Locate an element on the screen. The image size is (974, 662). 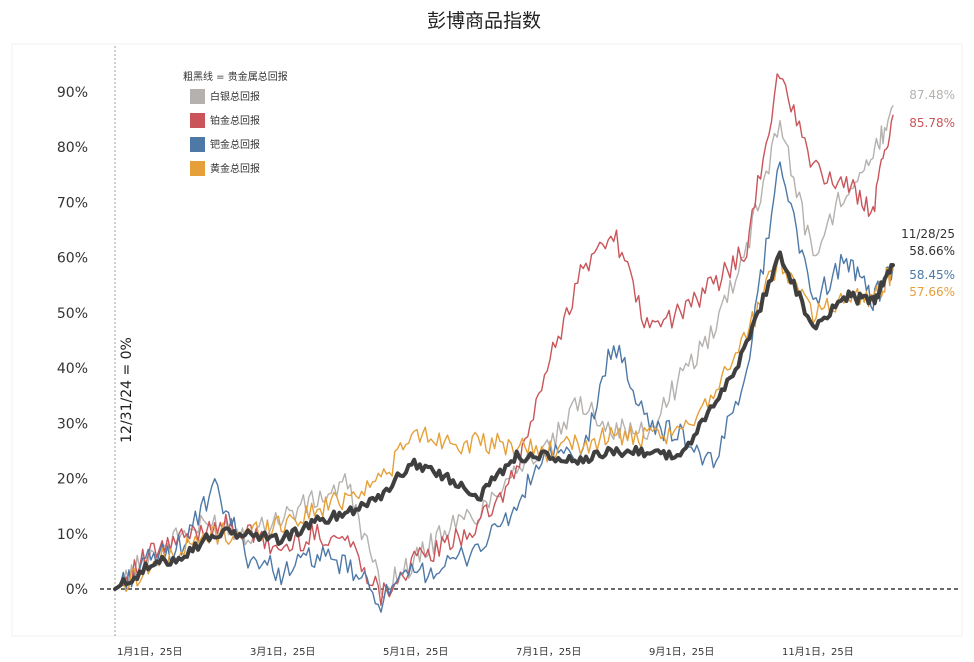
legend-label: 铂金总回报 is located at coordinates (235, 120).